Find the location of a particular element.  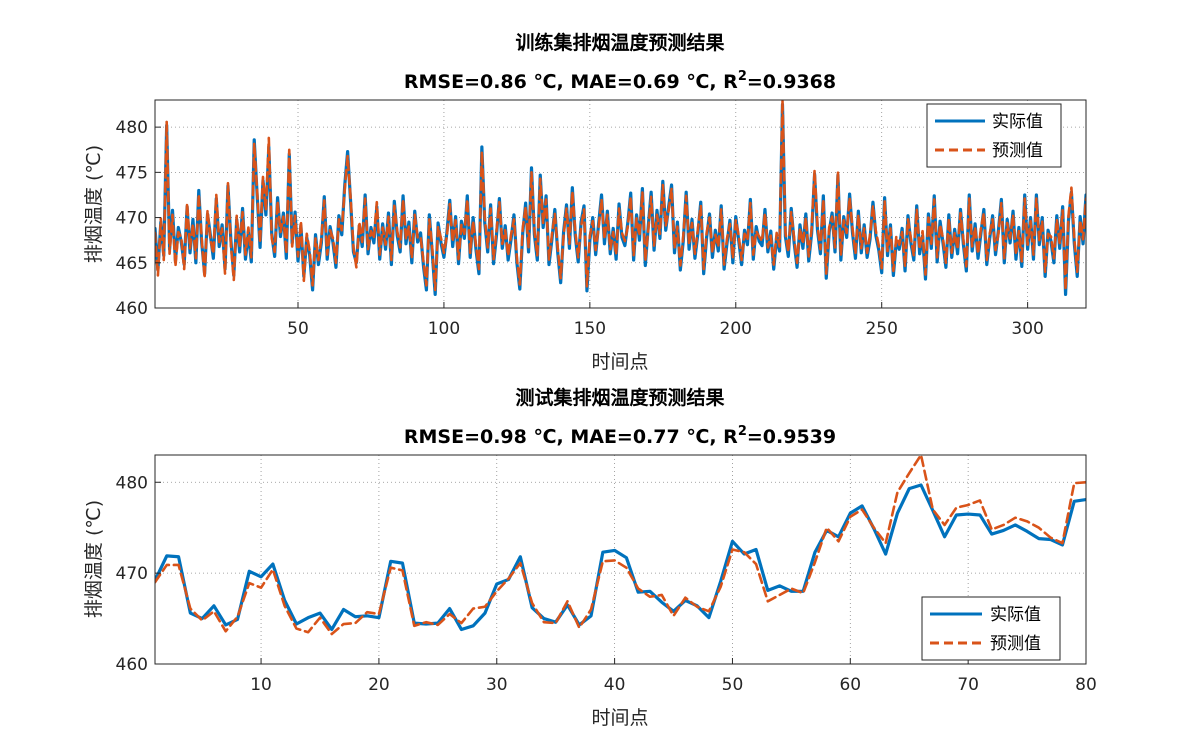

test-legend-label-predicted: 预测值 is located at coordinates (1015, 644).